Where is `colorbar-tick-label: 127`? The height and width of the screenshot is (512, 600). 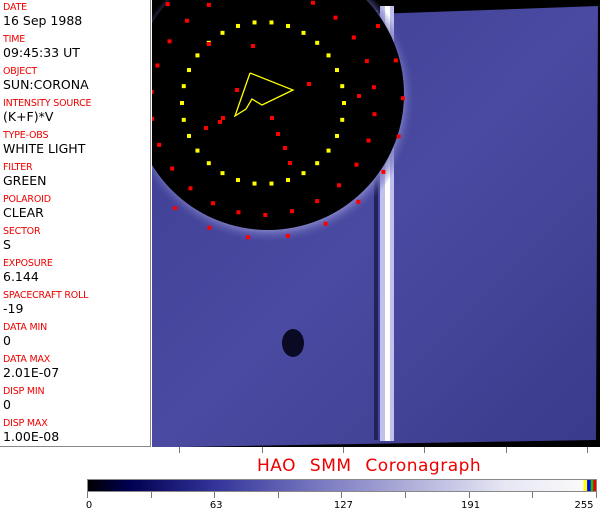 colorbar-tick-label: 127 is located at coordinates (343, 505).